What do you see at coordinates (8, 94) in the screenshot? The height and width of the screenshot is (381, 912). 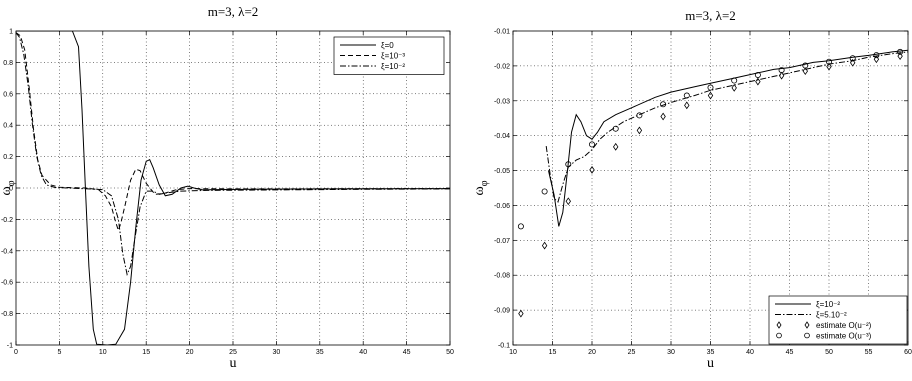 I see `y-tick-label: 0.6` at bounding box center [8, 94].